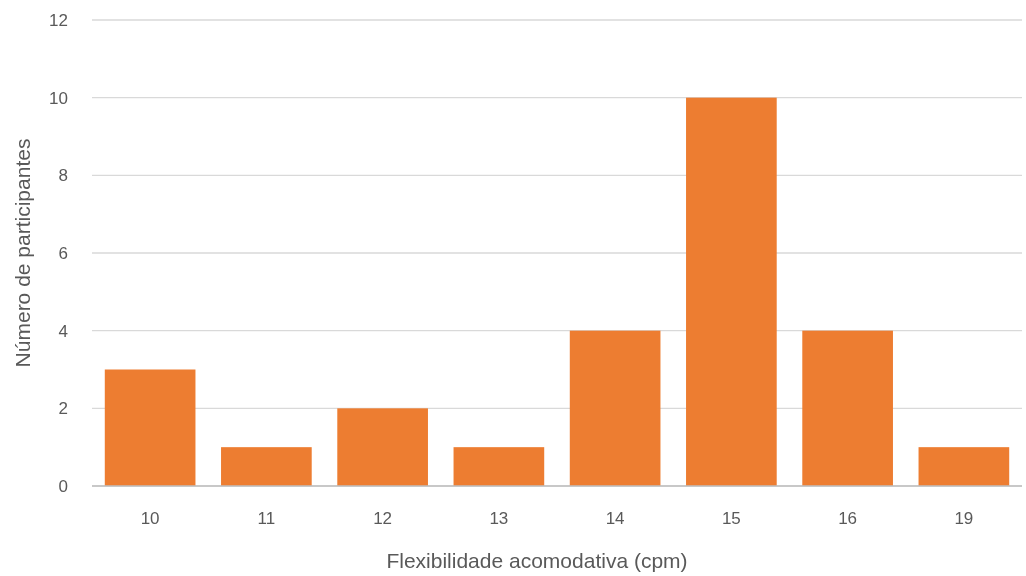 The width and height of the screenshot is (1026, 576). What do you see at coordinates (63, 486) in the screenshot?
I see `y-tick-label: 0` at bounding box center [63, 486].